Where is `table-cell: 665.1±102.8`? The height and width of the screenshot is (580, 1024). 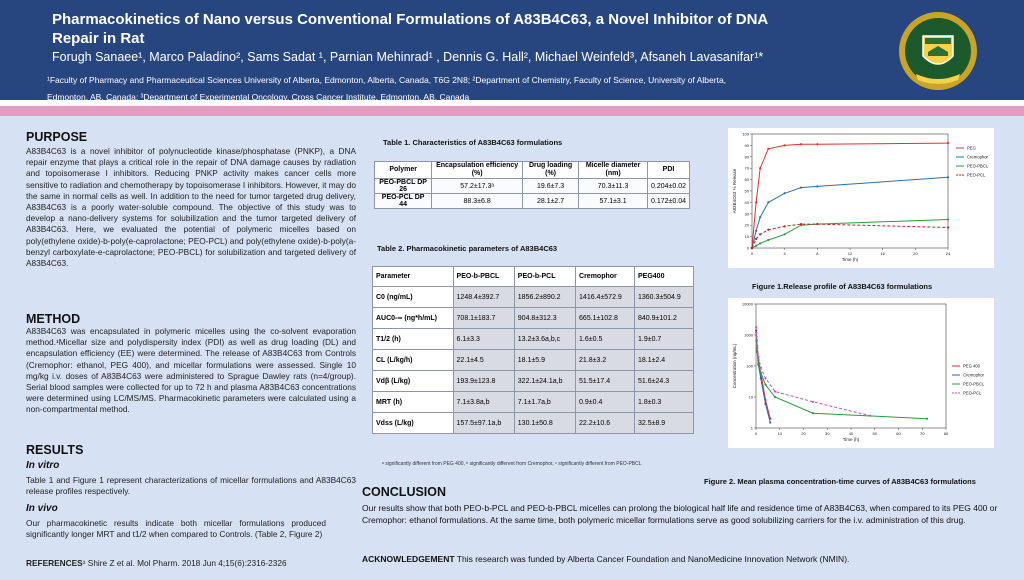
table-cell: 665.1±102.8 is located at coordinates (605, 318).